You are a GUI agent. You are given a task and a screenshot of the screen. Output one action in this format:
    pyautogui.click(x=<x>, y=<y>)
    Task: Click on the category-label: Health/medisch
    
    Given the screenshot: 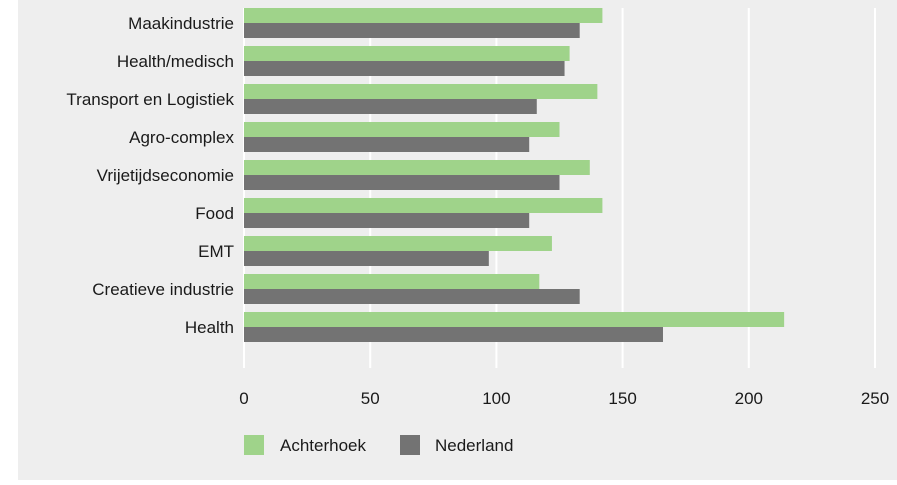 What is the action you would take?
    pyautogui.click(x=175, y=61)
    